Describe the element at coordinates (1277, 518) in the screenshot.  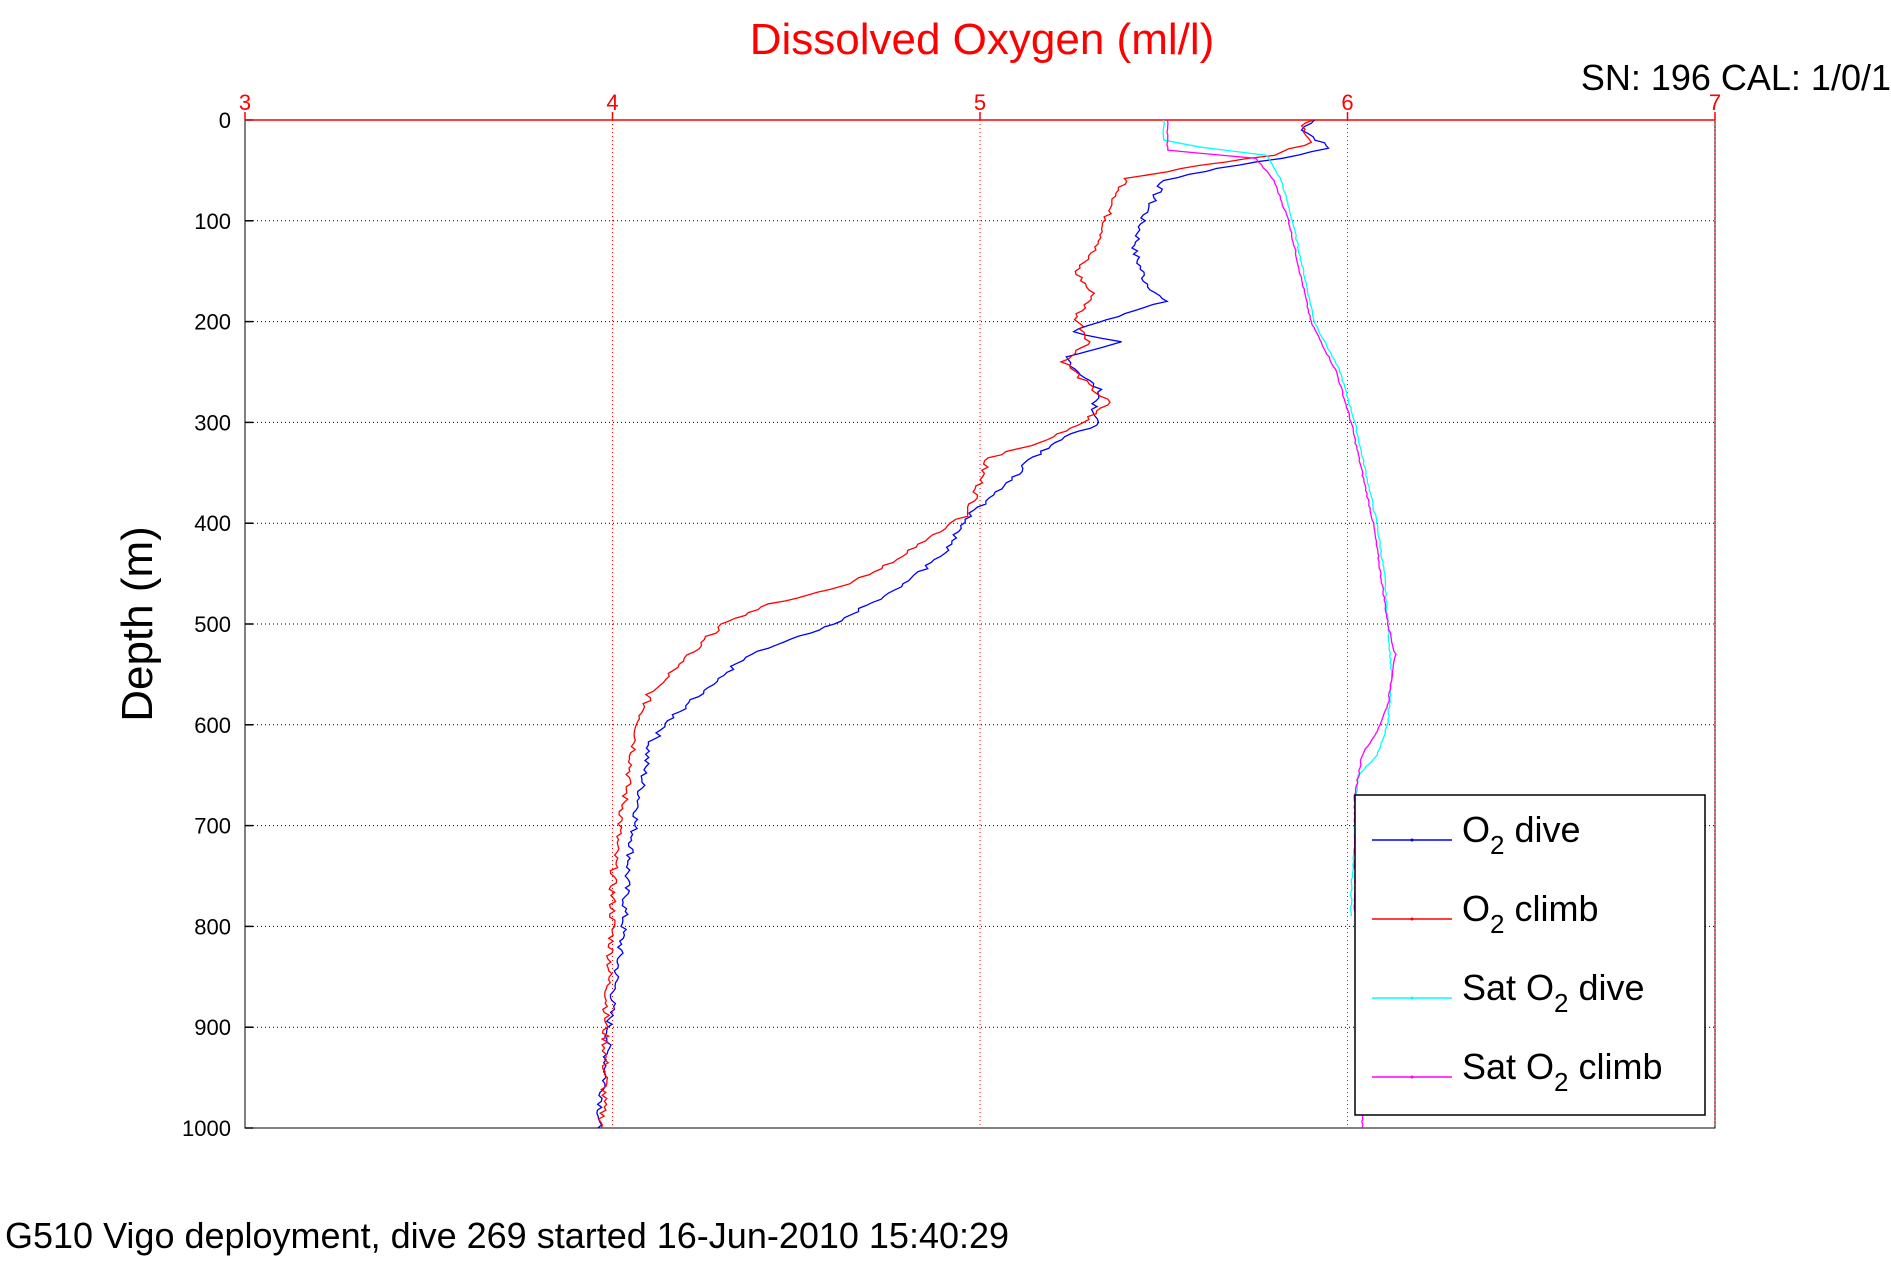
I see `series-line-sat-o2-dive` at that location.